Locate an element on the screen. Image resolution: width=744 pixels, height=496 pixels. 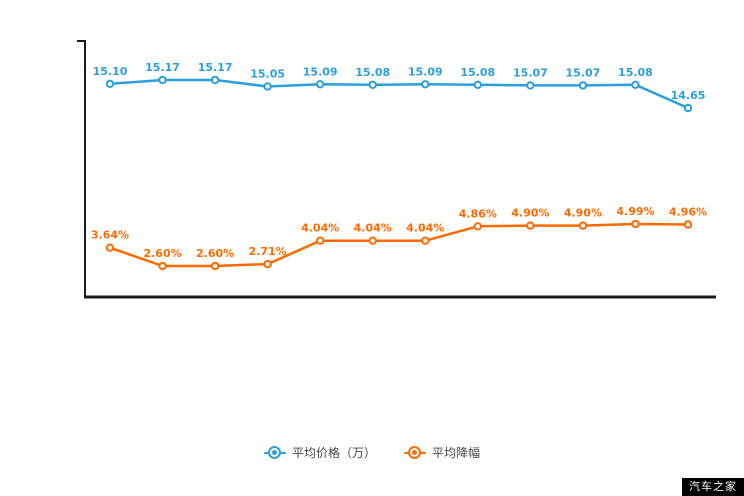
watermark-autohome: 汽车之家 is located at coordinates (713, 487).